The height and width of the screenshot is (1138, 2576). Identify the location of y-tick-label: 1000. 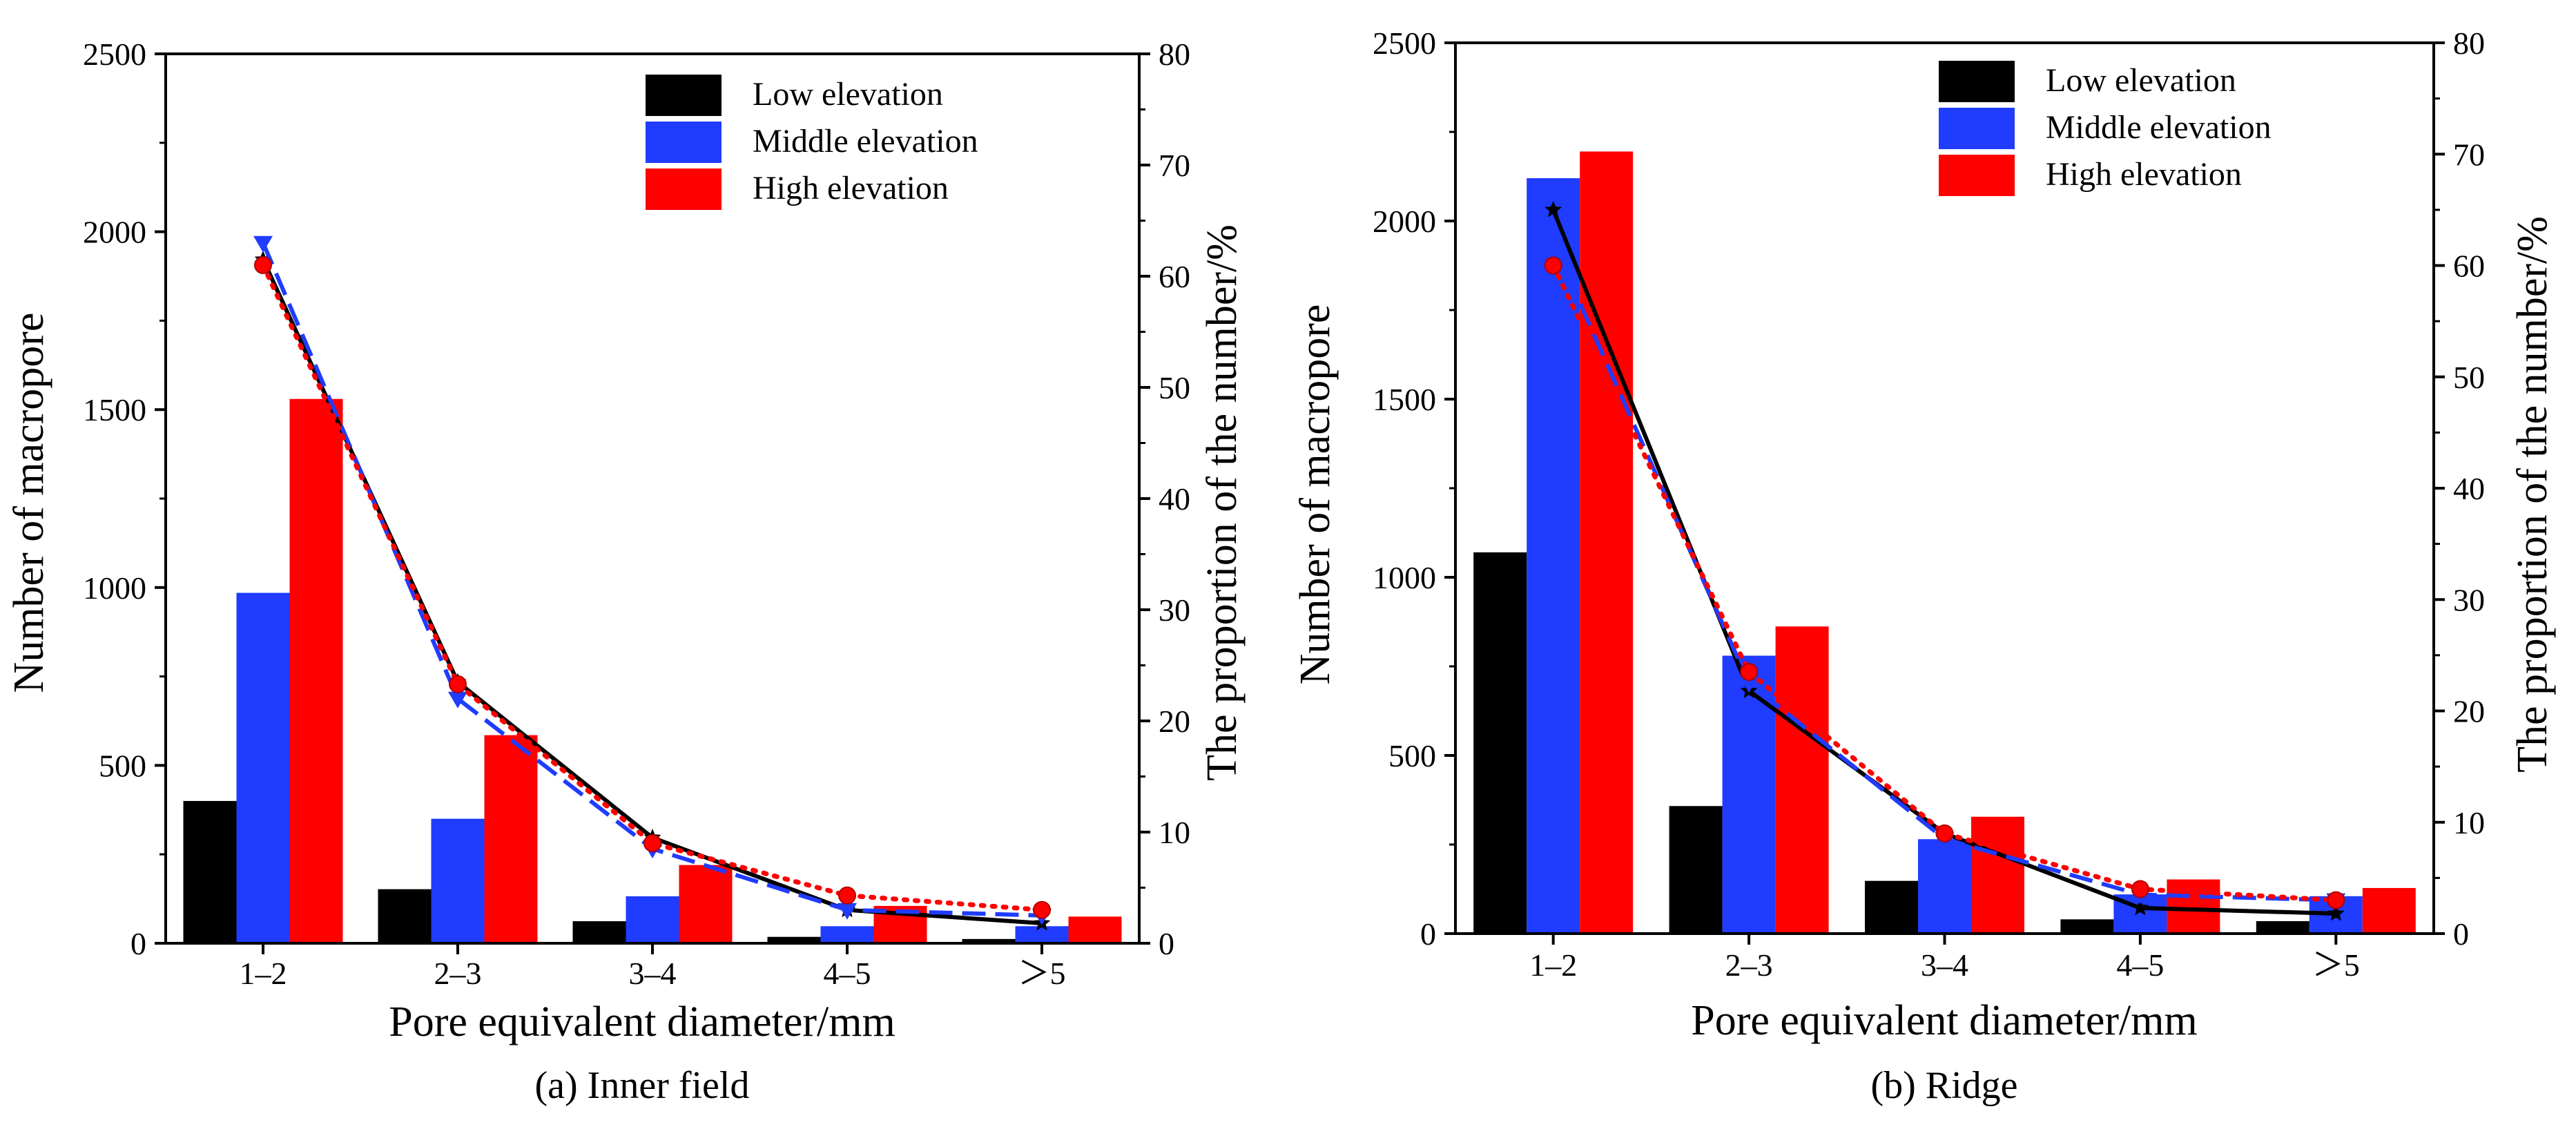
(115, 588).